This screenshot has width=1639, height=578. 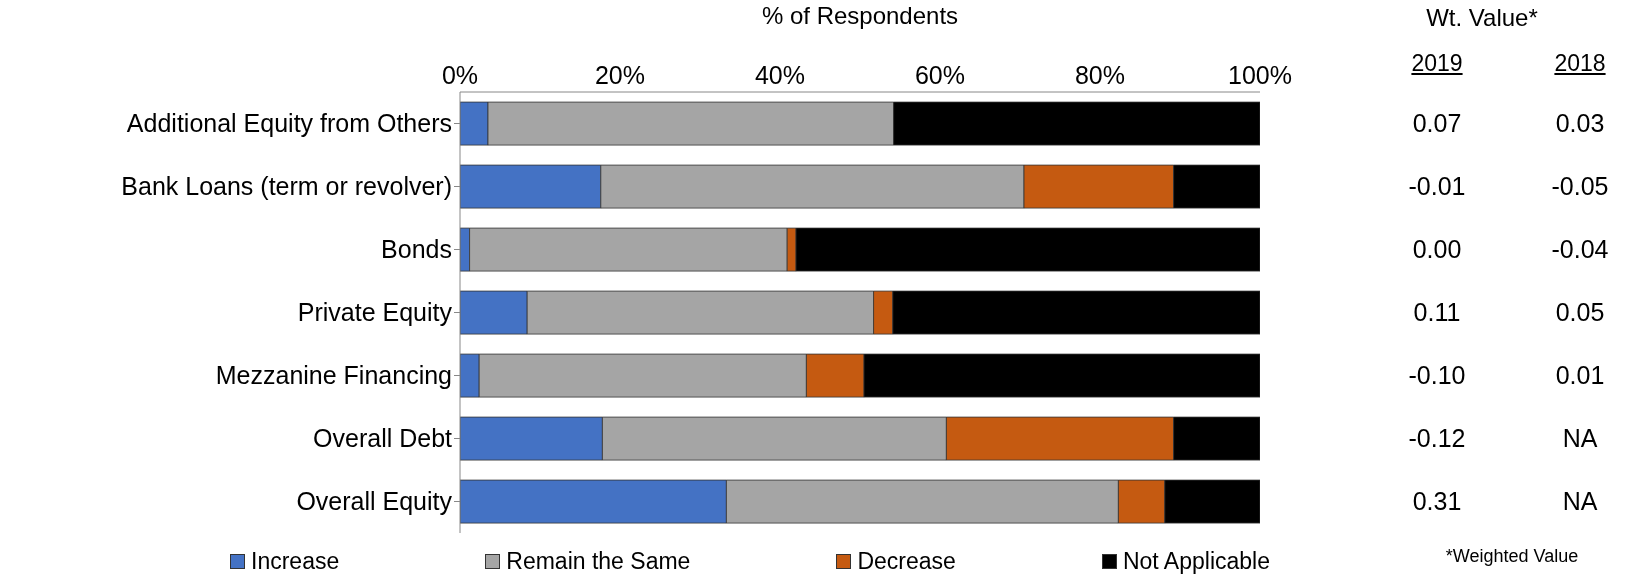 I want to click on legend-label: Remain the Same, so click(x=598, y=561).